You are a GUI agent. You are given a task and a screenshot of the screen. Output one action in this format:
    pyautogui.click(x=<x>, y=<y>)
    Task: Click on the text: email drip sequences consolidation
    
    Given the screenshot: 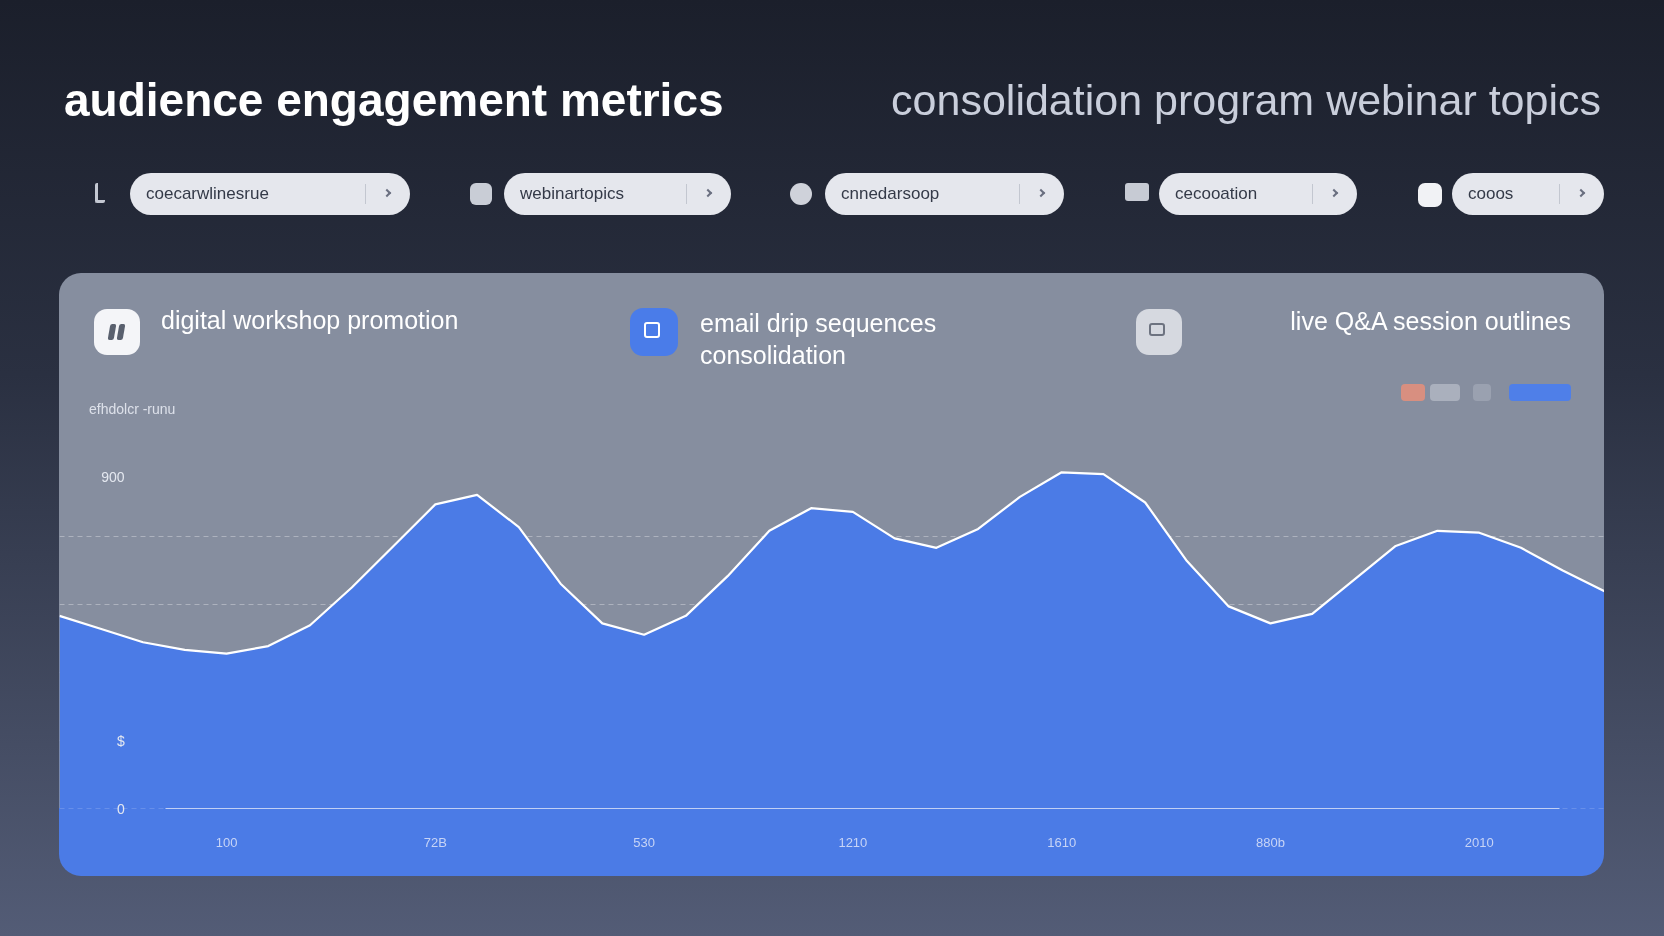 What is the action you would take?
    pyautogui.click(x=819, y=339)
    